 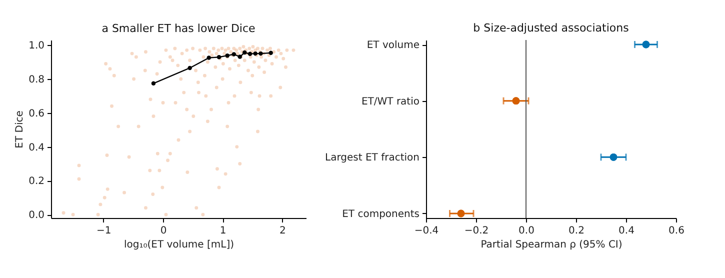 I want to click on x-tick-label: −1, so click(x=104, y=231).